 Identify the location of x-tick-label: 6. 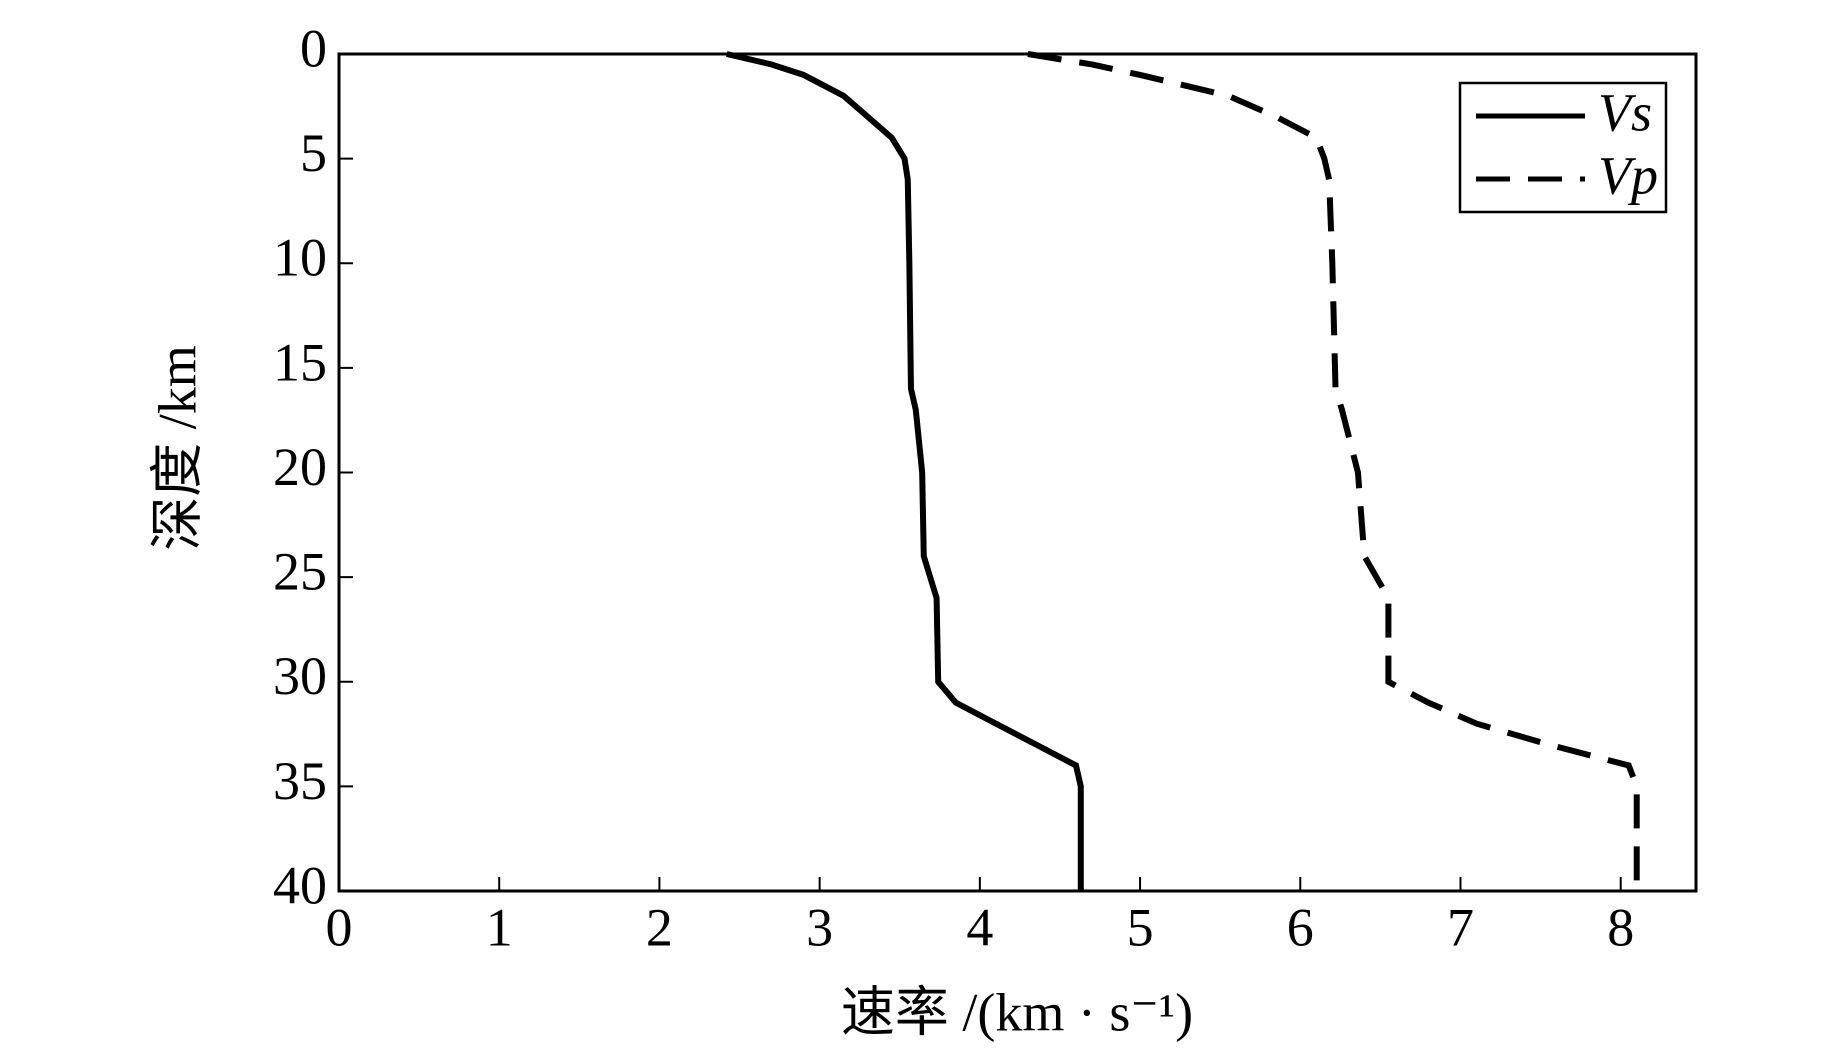
(1300, 927).